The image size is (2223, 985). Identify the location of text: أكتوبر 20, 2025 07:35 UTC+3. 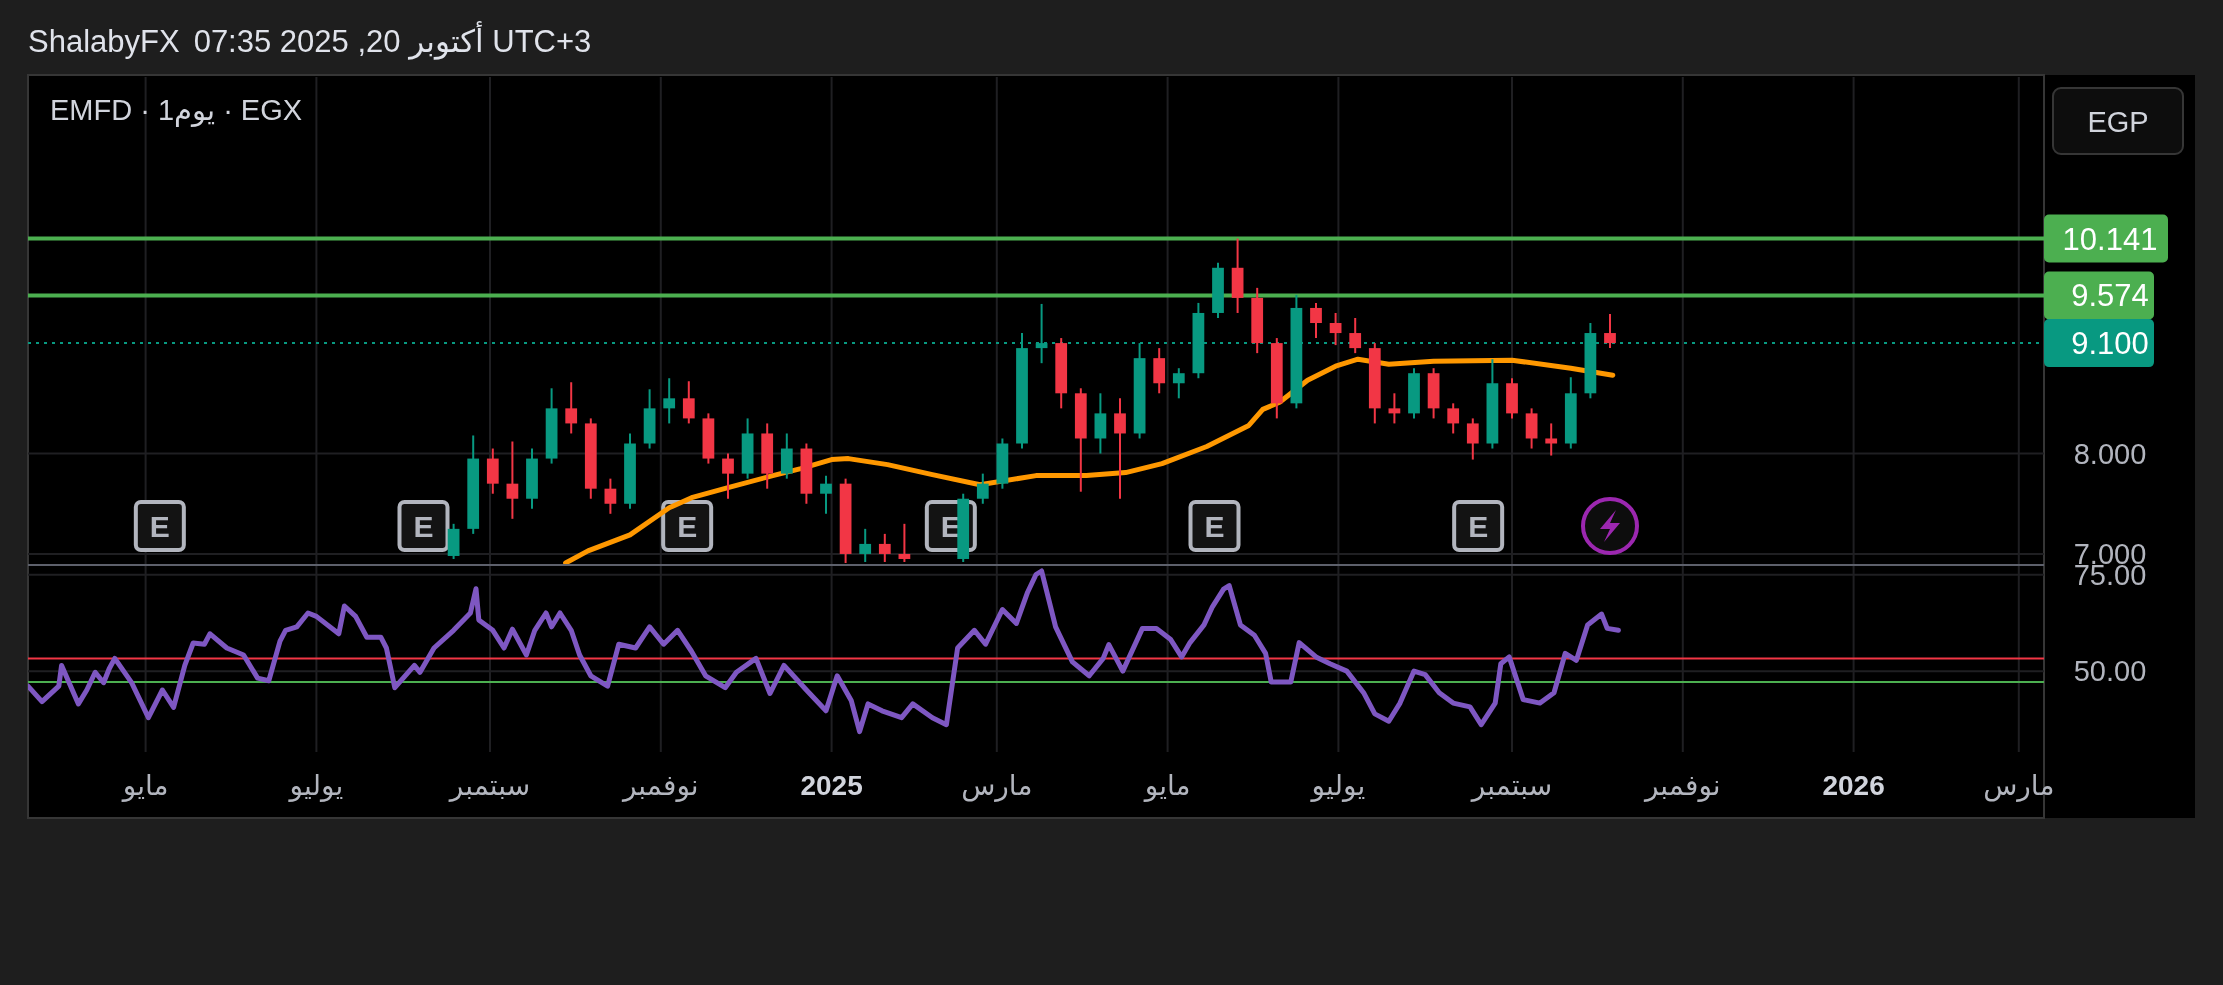
(392, 40).